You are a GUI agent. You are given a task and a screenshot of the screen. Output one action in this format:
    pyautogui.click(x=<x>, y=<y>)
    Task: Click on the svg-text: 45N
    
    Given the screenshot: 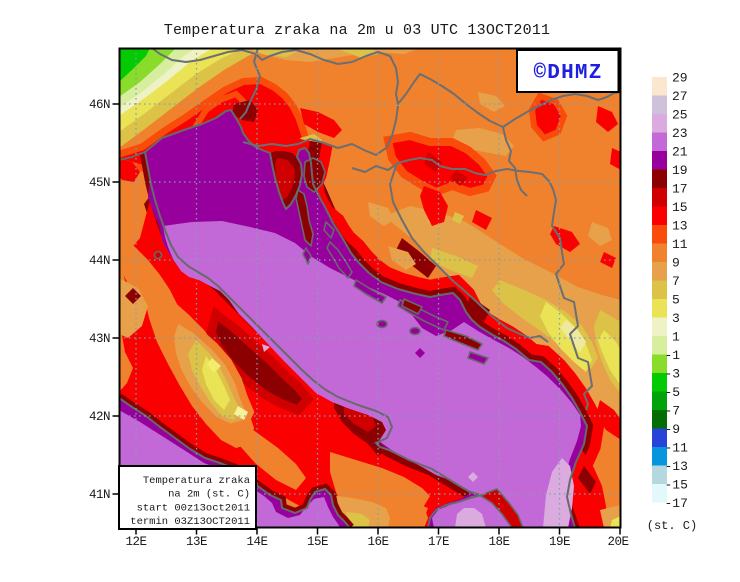 What is the action you would take?
    pyautogui.click(x=99, y=183)
    